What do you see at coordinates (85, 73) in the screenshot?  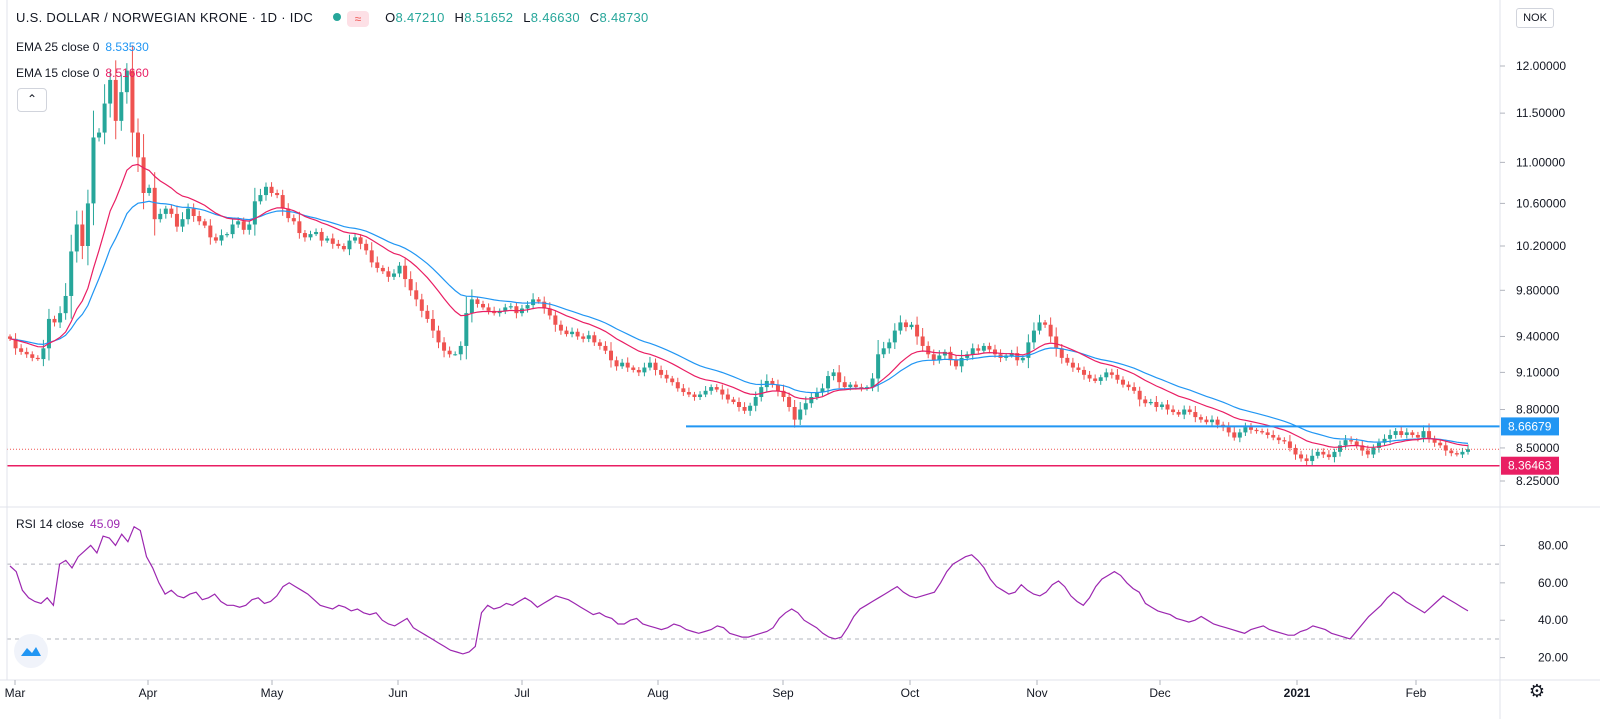 I see `ema15-legend: EMA 15 close 0 8.51660` at bounding box center [85, 73].